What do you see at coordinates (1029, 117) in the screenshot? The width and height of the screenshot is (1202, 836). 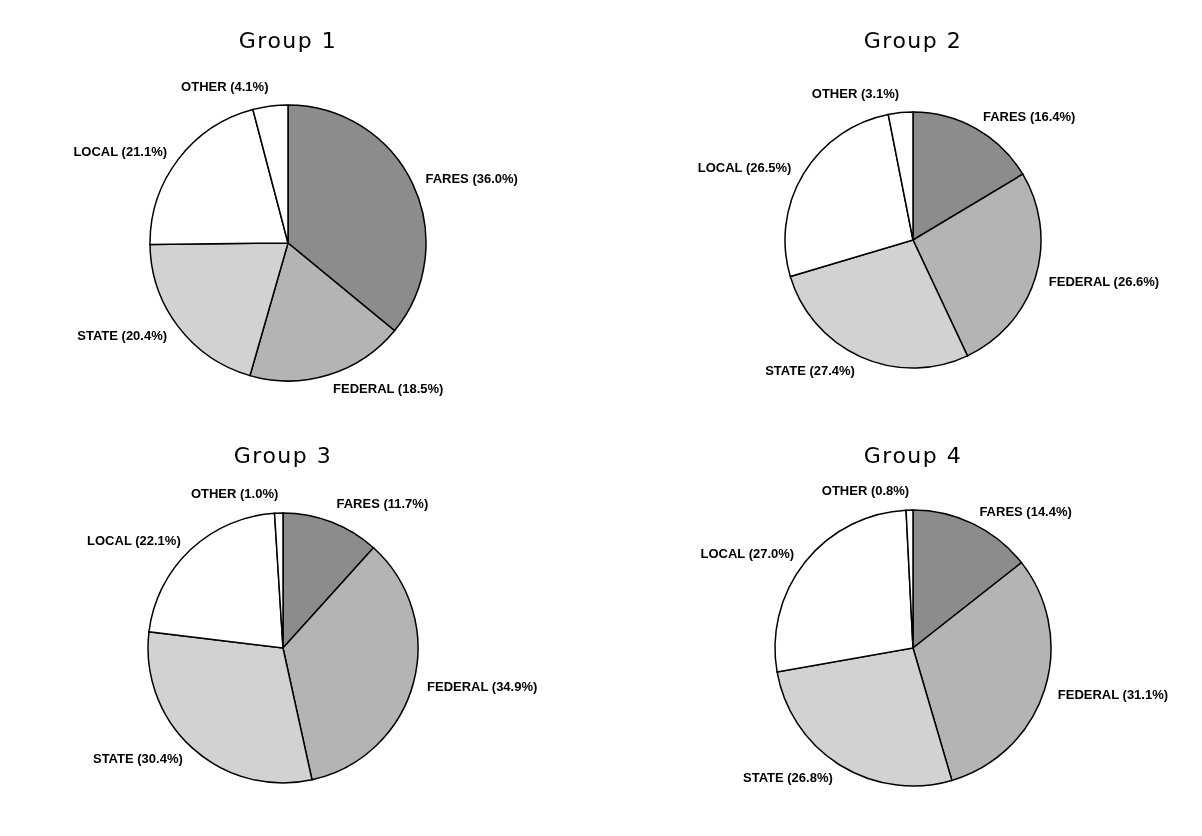 I see `slice-label: FARES (16.4%)` at bounding box center [1029, 117].